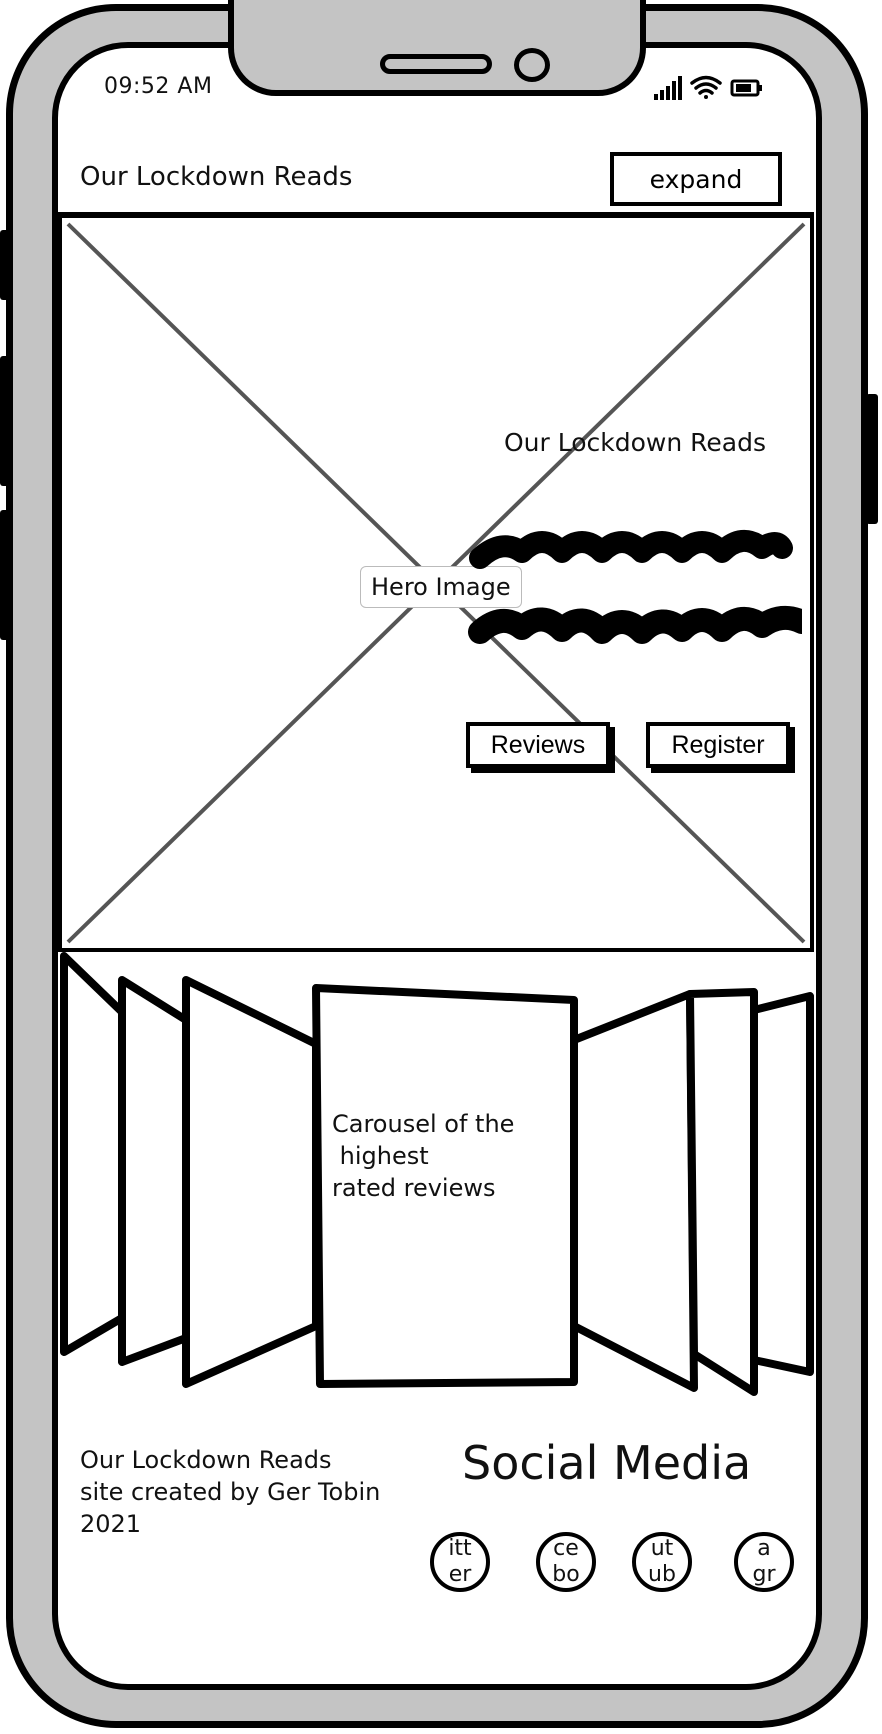  I want to click on carousel-panel-left-near, so click(251, 1182).